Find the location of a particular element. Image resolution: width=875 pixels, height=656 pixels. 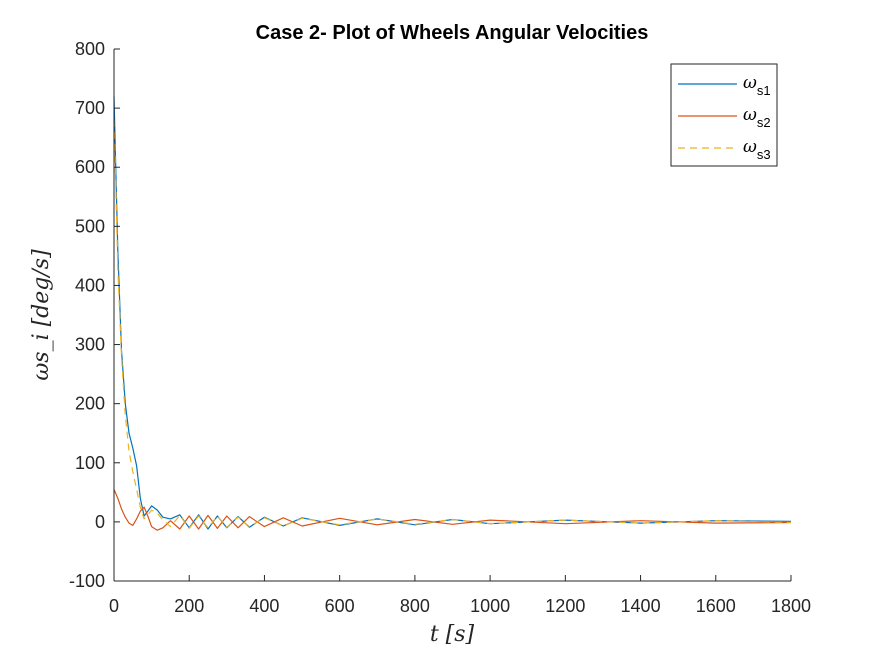

x-axis-ticks: 0 200 400 600 800 1000 1200 1400 1600 1800 is located at coordinates (460, 595).